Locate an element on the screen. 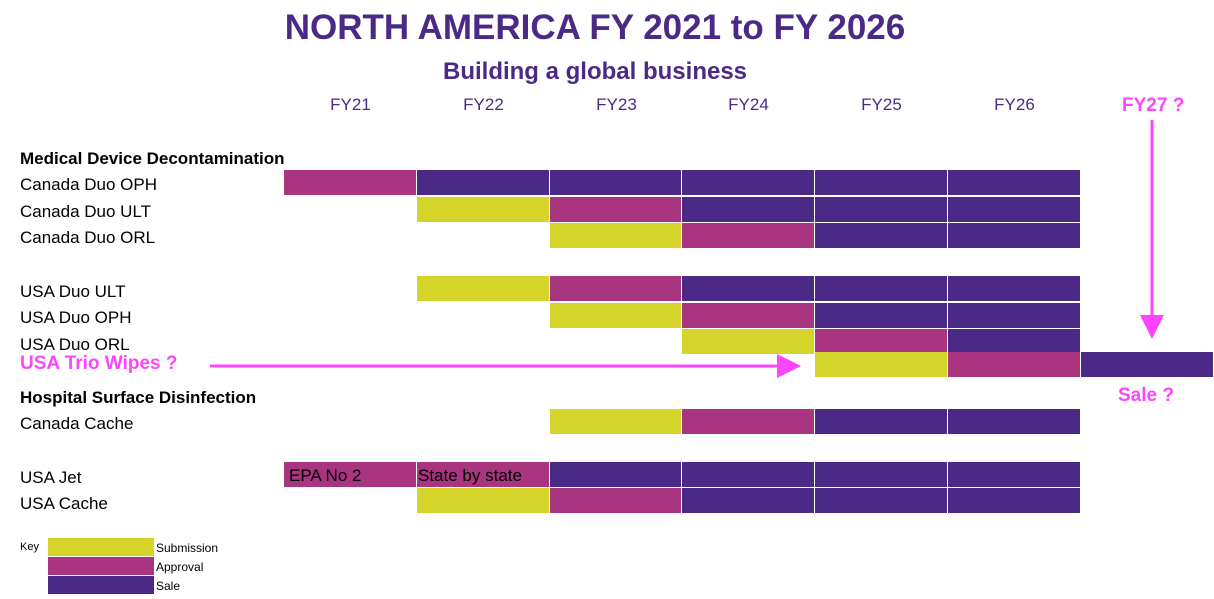 This screenshot has width=1214, height=599. key-text-approval: Approval is located at coordinates (180, 567).